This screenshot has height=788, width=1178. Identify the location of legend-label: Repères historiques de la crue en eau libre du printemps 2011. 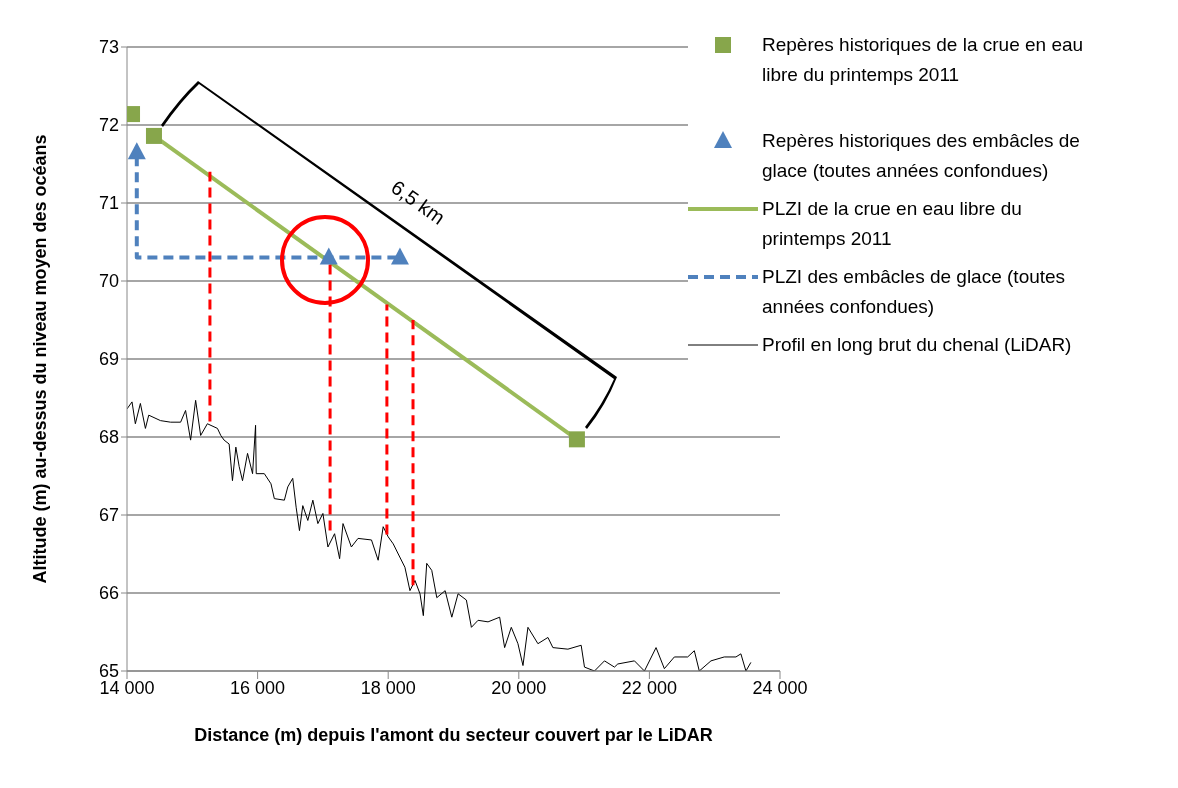
(923, 60).